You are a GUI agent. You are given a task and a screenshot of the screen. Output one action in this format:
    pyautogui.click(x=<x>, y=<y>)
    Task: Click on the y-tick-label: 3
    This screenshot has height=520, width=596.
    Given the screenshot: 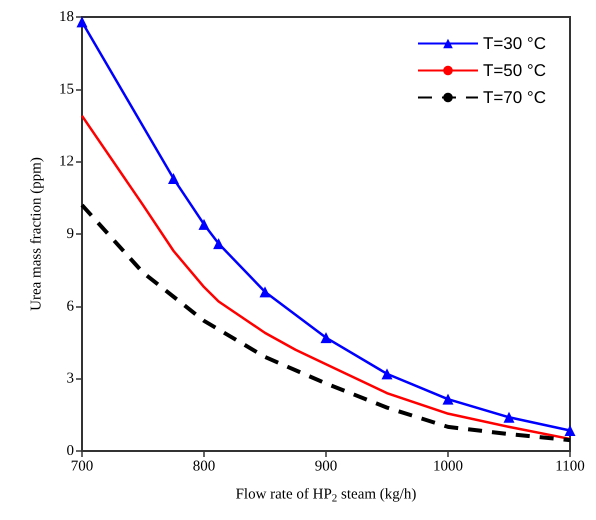 What is the action you would take?
    pyautogui.click(x=70, y=378)
    